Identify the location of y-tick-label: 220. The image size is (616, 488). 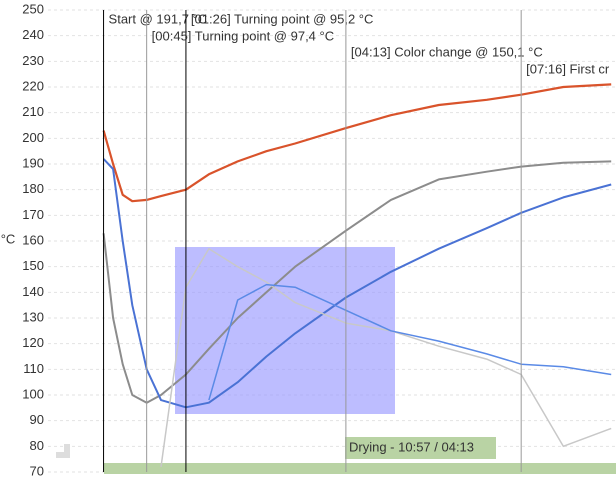
(33, 85).